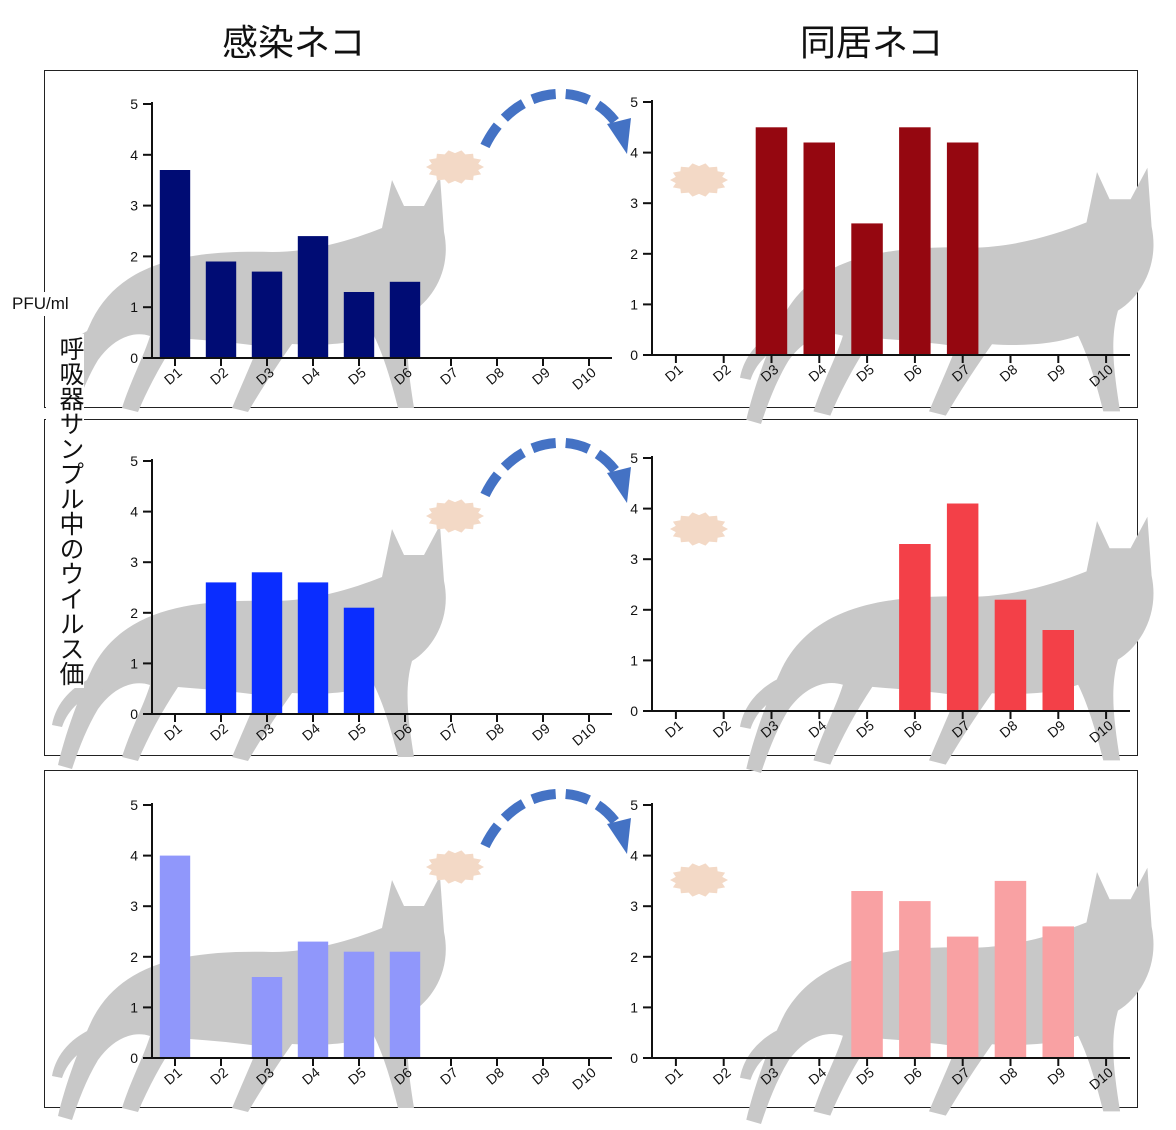 The height and width of the screenshot is (1130, 1176). I want to click on virus-left-2-shape, so click(455, 516).